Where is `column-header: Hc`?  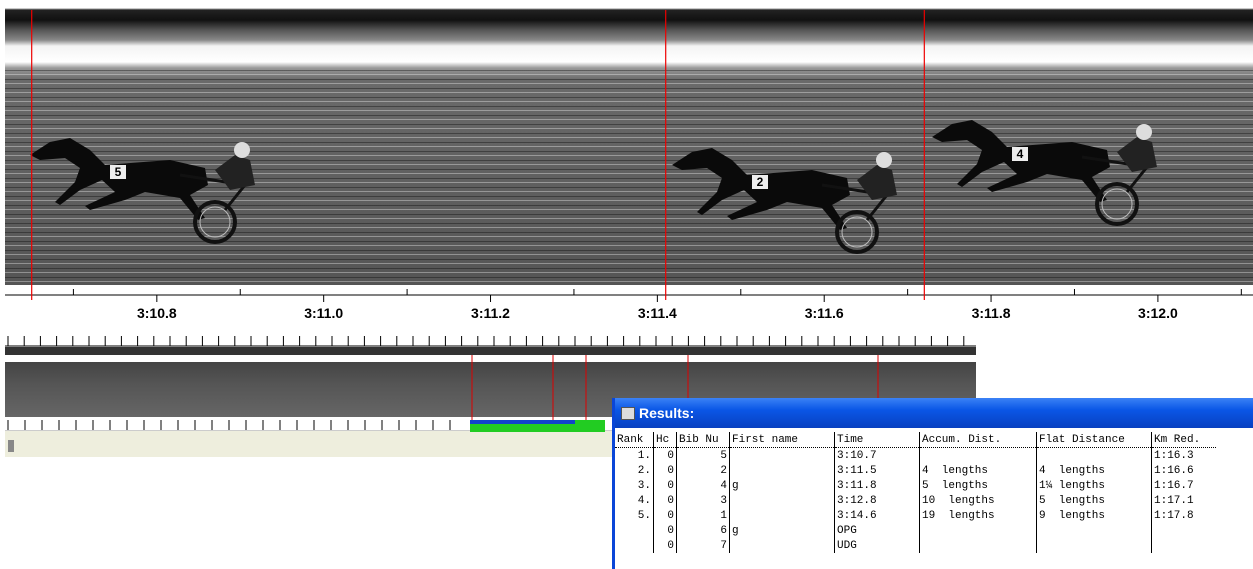
column-header: Hc is located at coordinates (665, 440).